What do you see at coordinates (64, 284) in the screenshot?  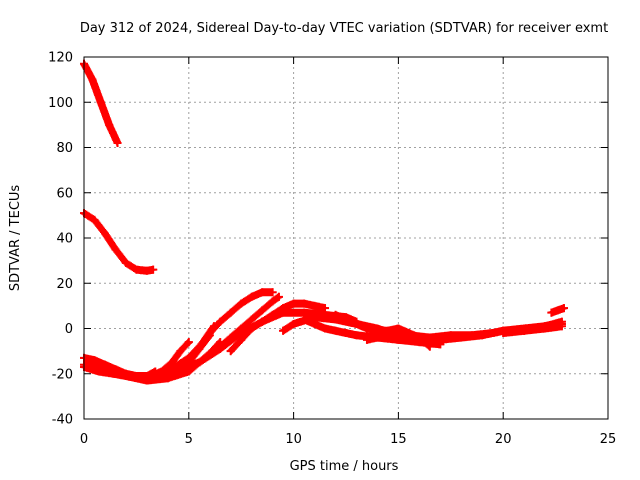 I see `y-tick-label: 20` at bounding box center [64, 284].